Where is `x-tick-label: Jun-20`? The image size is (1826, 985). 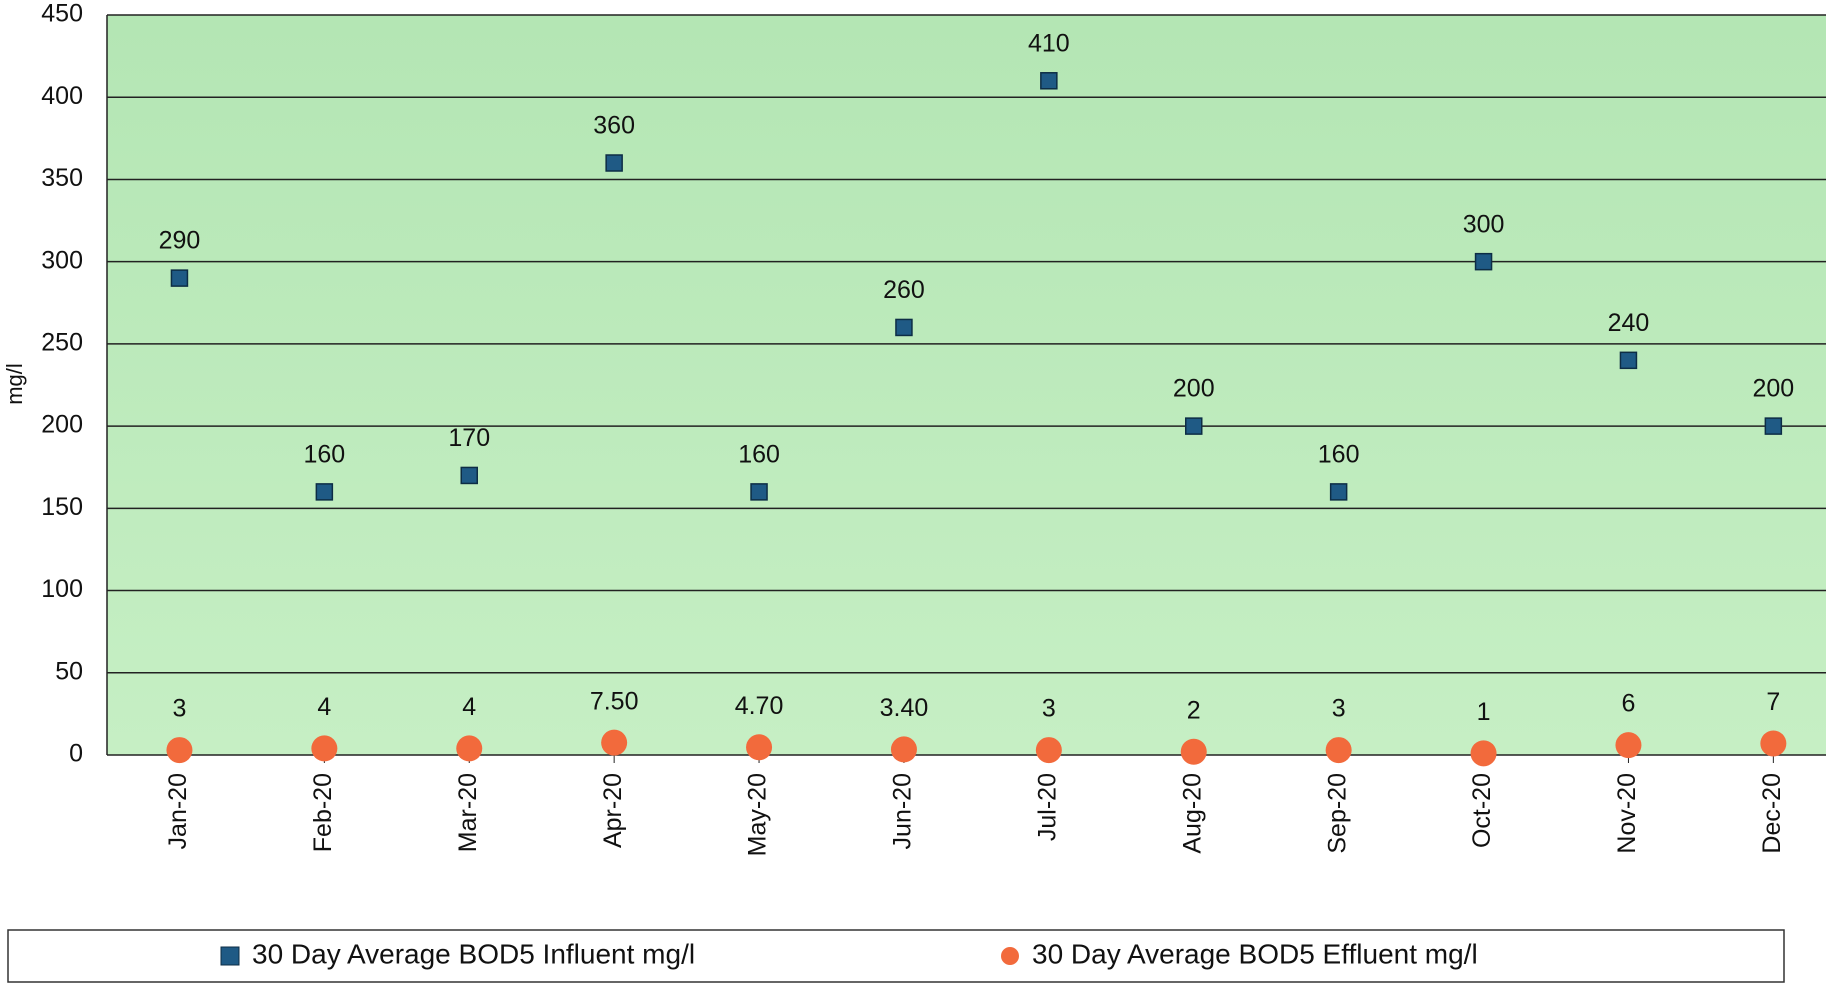 x-tick-label: Jun-20 is located at coordinates (903, 811).